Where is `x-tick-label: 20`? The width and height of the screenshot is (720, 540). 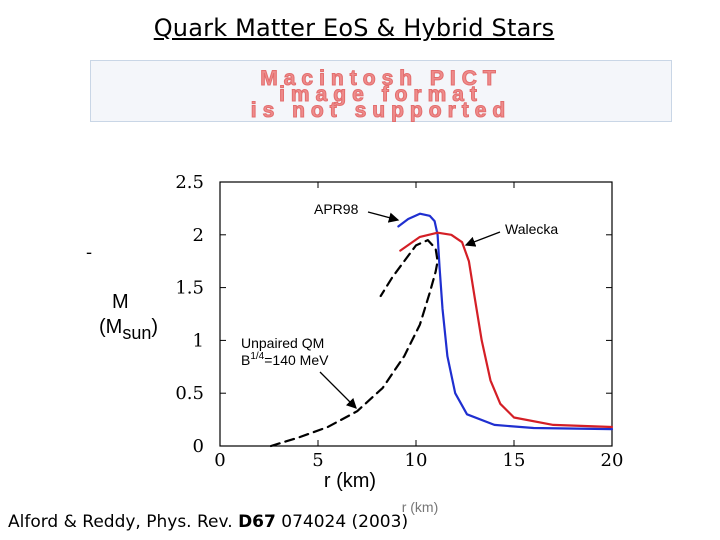 x-tick-label: 20 is located at coordinates (612, 460).